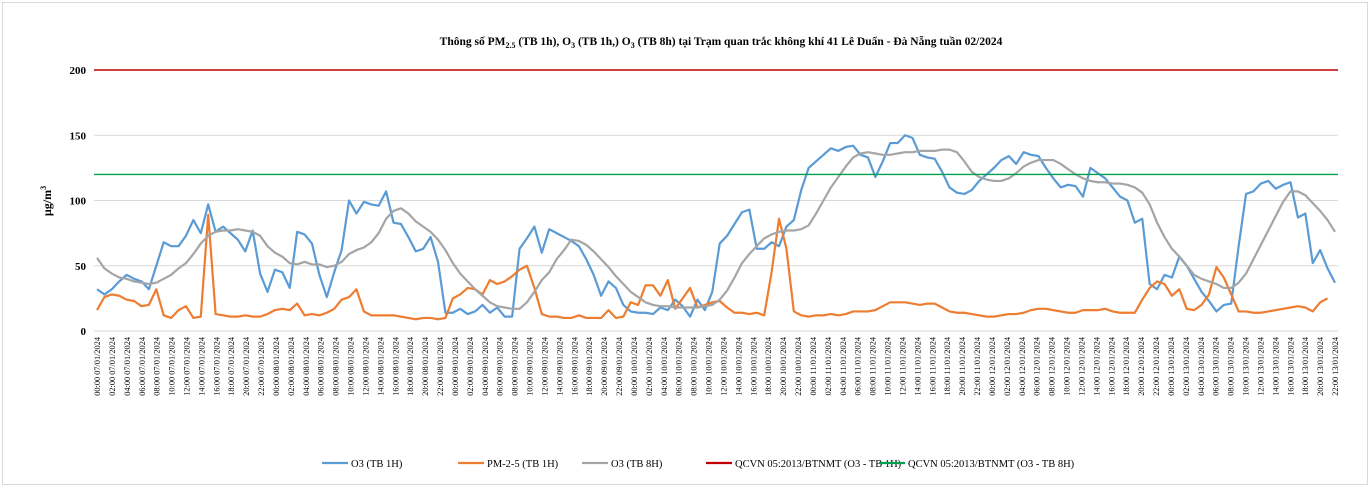  Describe the element at coordinates (992, 366) in the screenshot. I see `x-tick-label: 00:00 12/01/2024` at that location.